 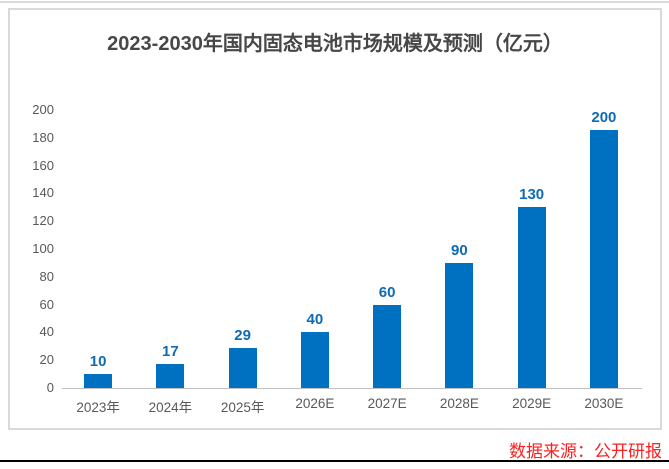 I want to click on top-border-rule, so click(x=334, y=2).